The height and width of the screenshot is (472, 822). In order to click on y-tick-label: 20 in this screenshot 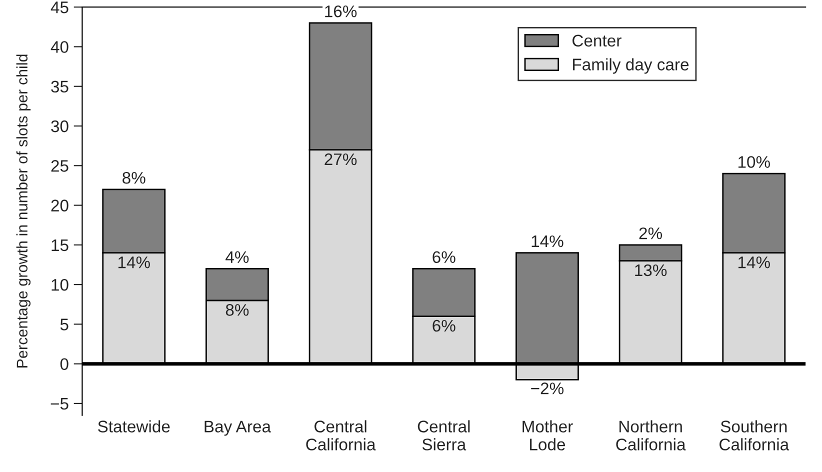, I will do `click(59, 206)`.